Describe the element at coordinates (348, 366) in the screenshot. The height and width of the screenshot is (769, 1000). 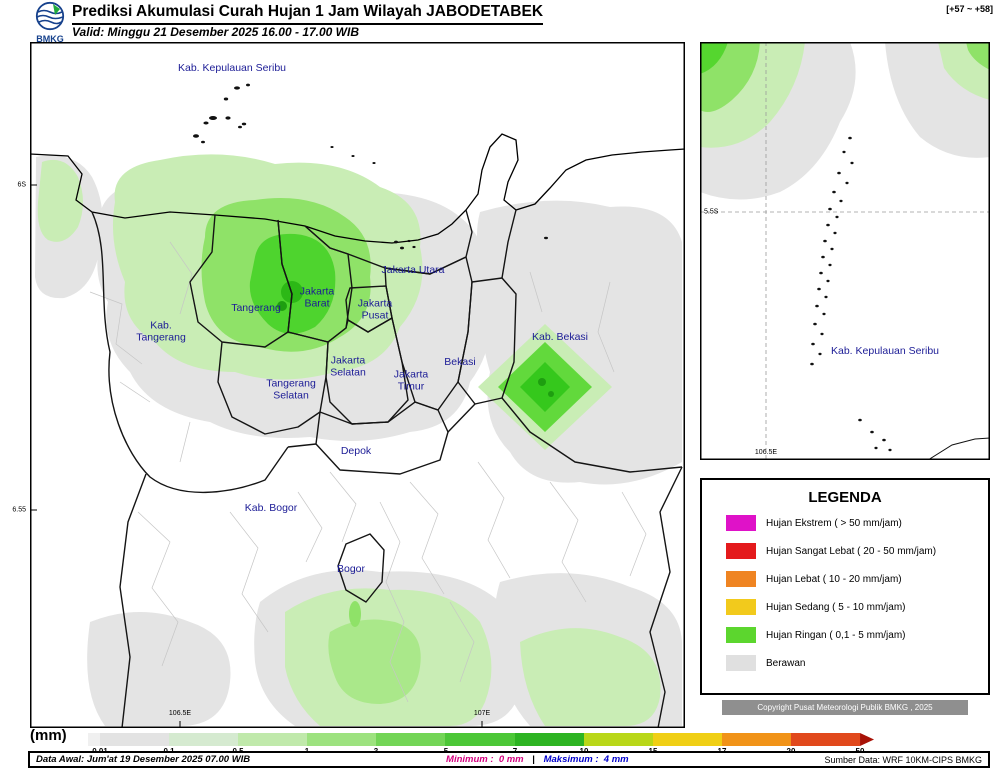
I see `region-label-jakarta-selatan: Jakarta Selatan` at that location.